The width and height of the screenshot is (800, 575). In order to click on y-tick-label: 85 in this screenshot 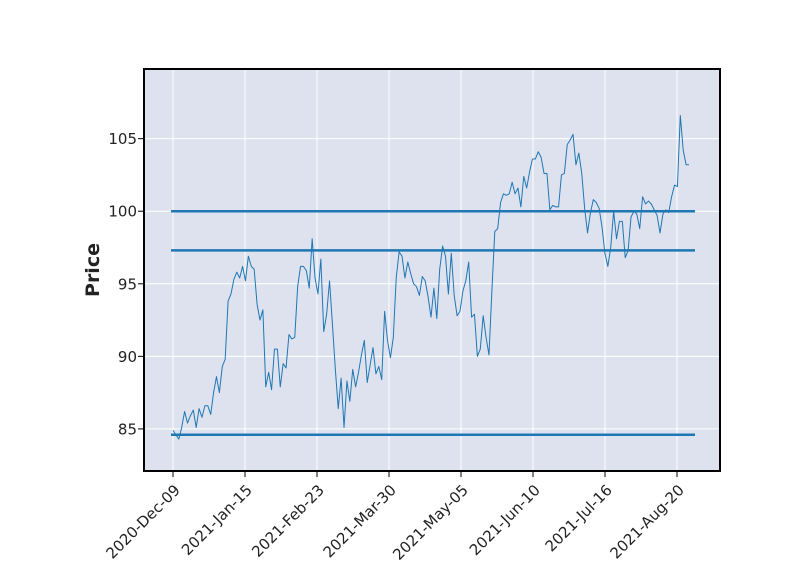, I will do `click(127, 429)`.